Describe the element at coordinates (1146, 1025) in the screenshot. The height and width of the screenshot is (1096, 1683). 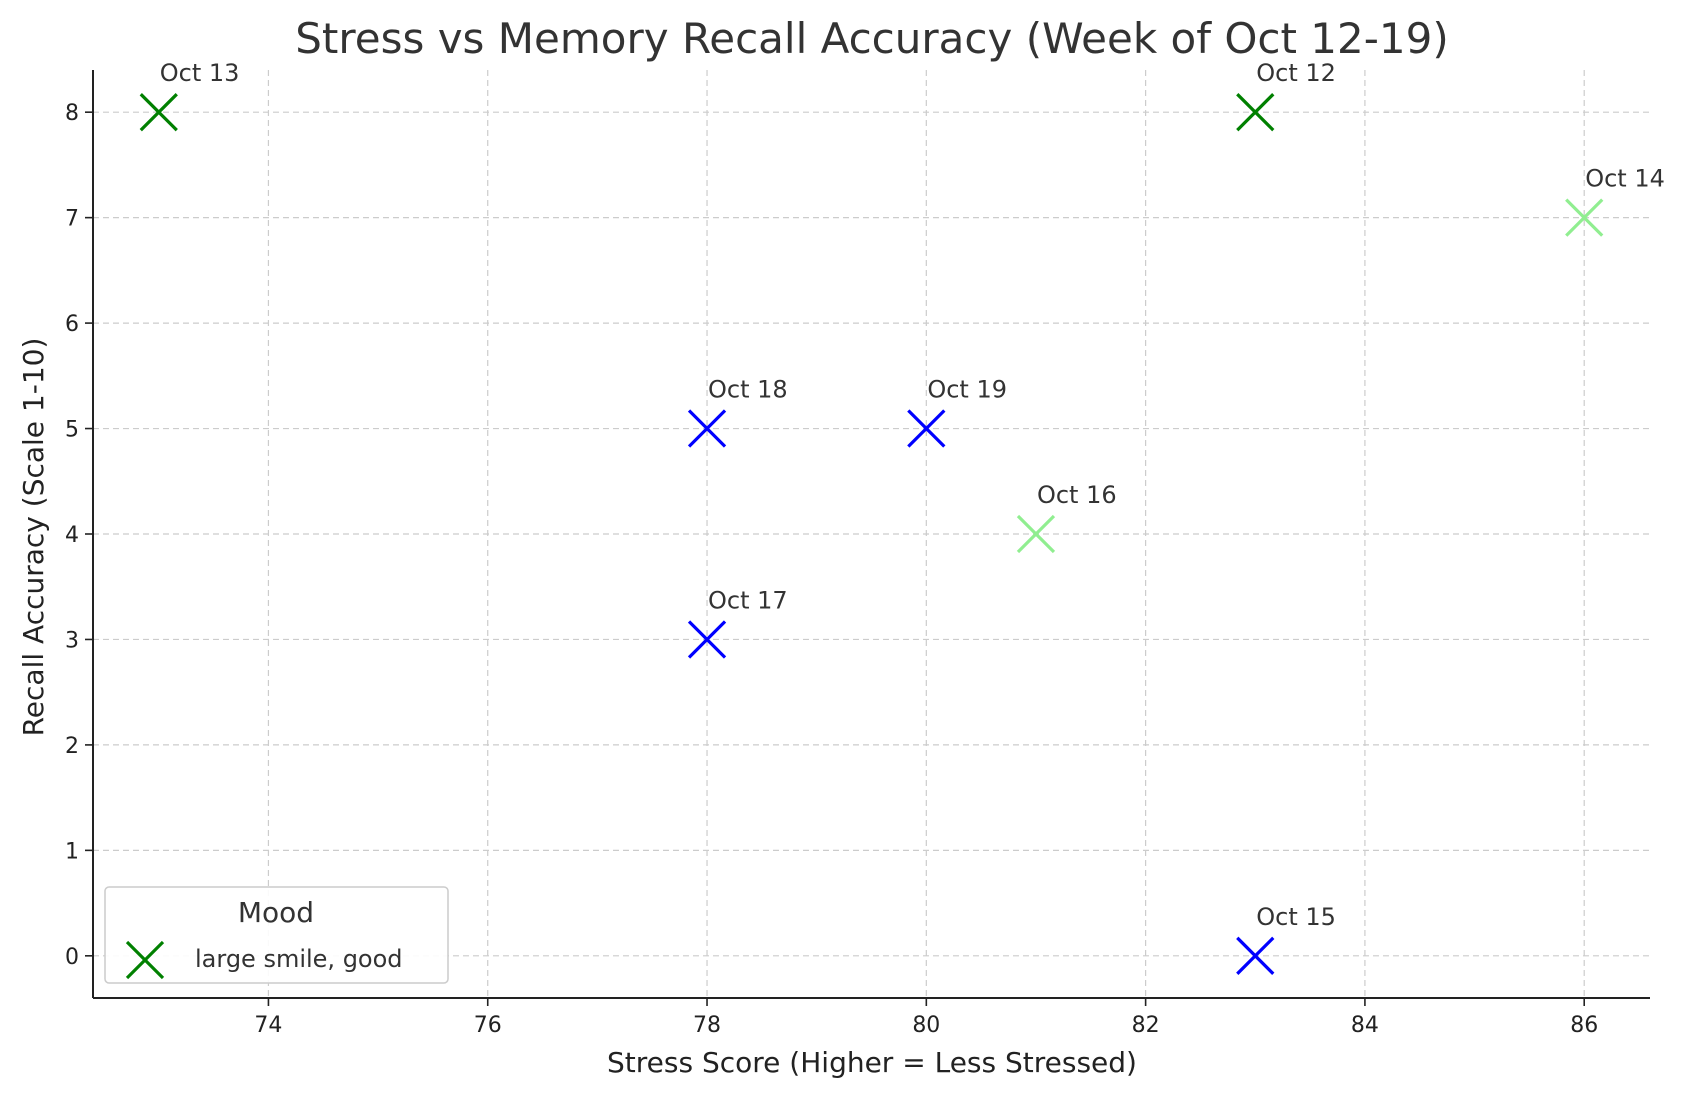
I see `x-tick-label: 82` at that location.